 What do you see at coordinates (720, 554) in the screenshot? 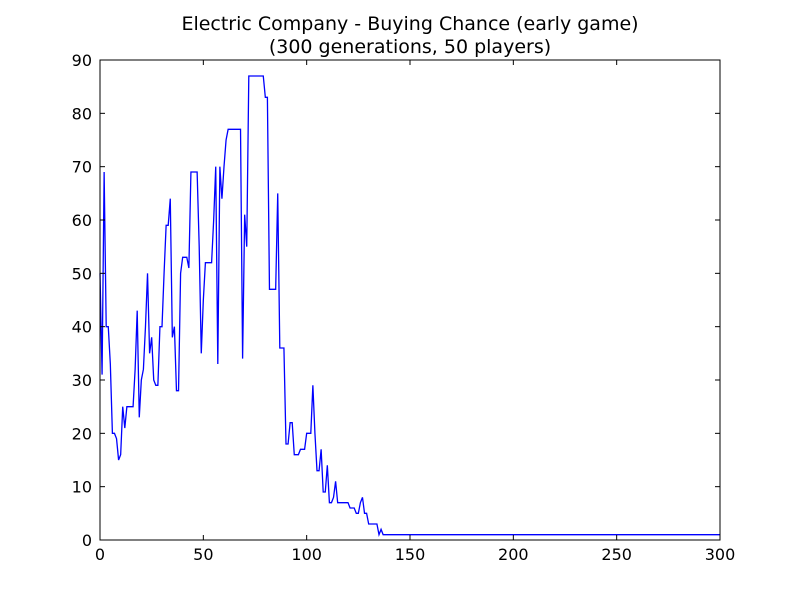
I see `x-tick-label: 300` at bounding box center [720, 554].